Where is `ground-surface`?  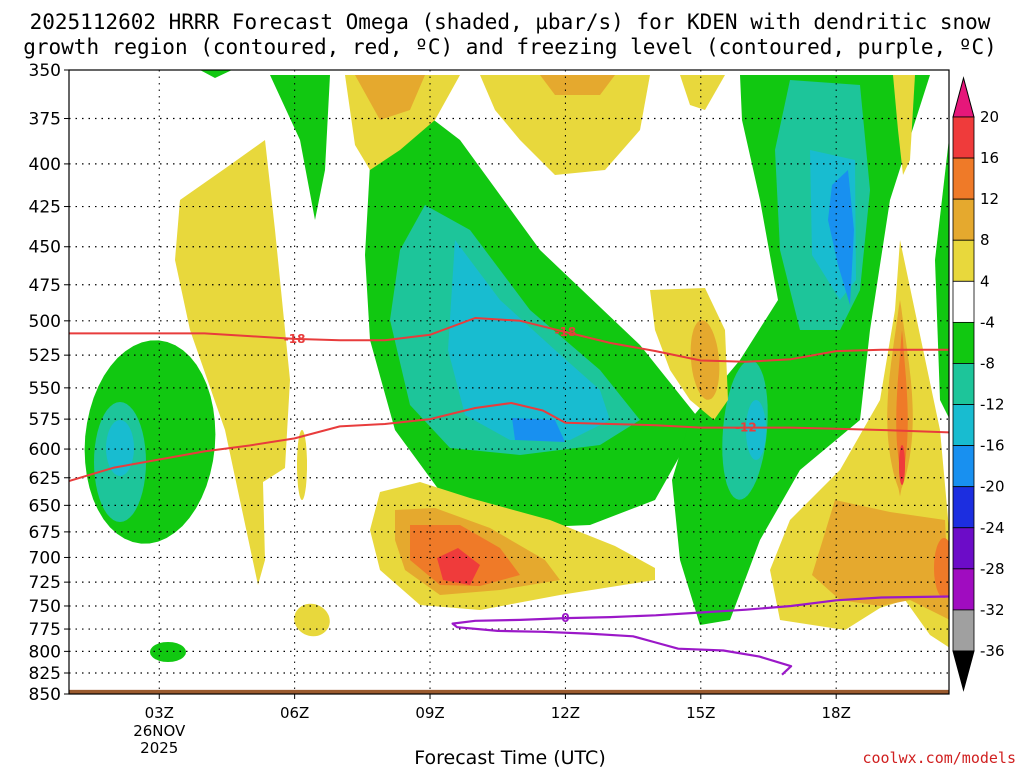 ground-surface is located at coordinates (509, 691).